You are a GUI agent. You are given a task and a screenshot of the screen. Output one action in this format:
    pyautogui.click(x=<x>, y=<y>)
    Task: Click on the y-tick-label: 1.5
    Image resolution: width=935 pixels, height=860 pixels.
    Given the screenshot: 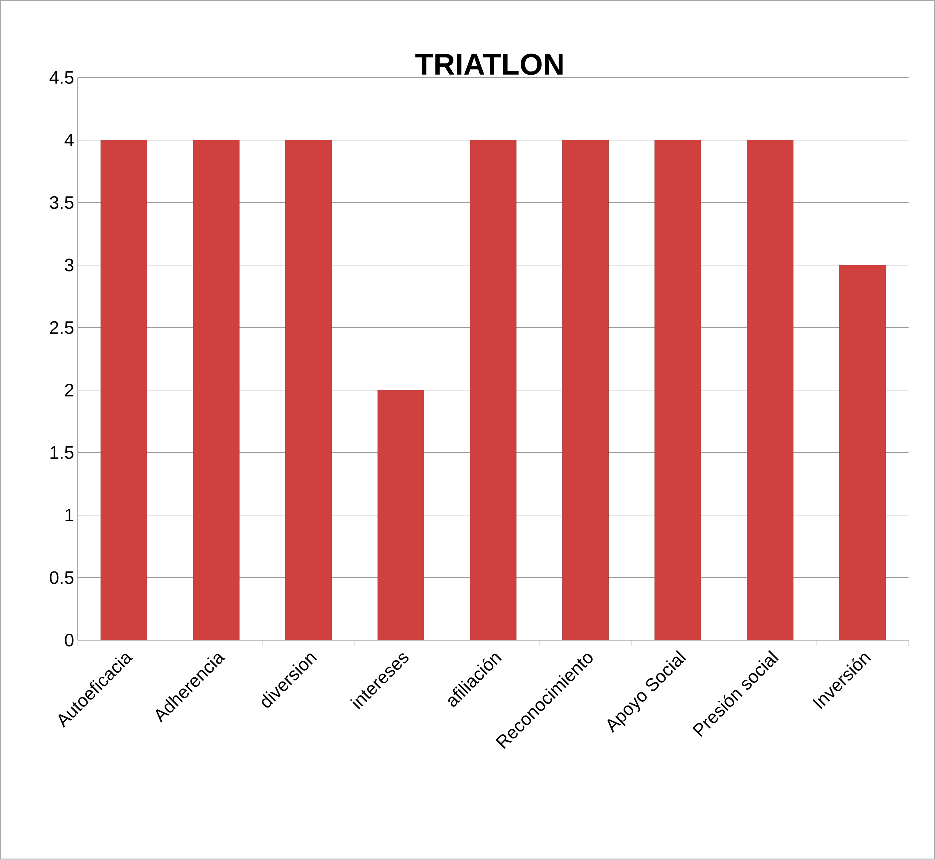 What is the action you would take?
    pyautogui.click(x=62, y=453)
    